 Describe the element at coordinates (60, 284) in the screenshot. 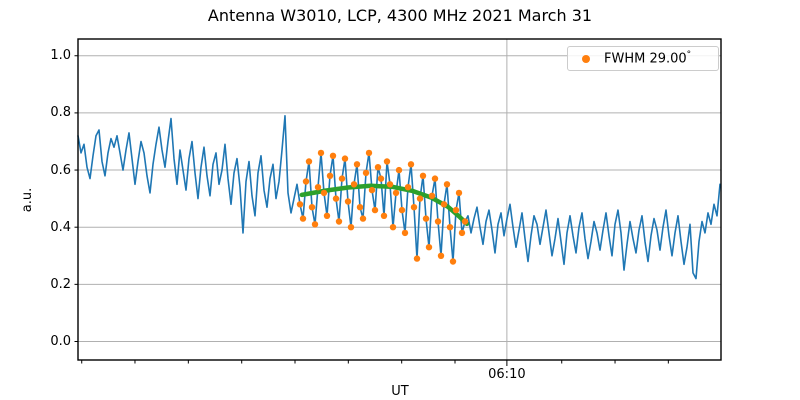

I see `y-tick-label: 0.2` at that location.